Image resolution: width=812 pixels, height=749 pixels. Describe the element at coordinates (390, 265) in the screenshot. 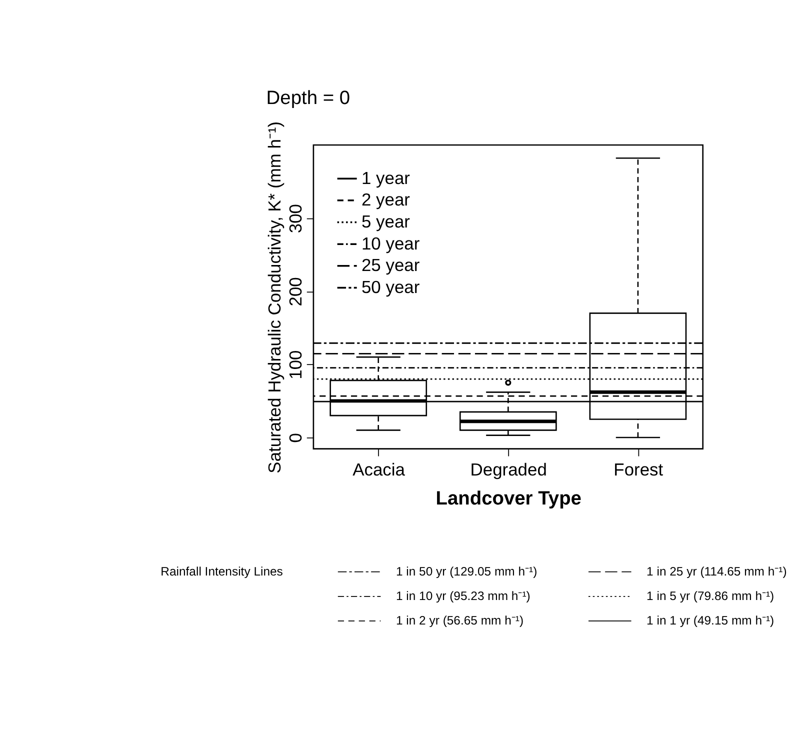

I see `legend-label: 25 year` at that location.